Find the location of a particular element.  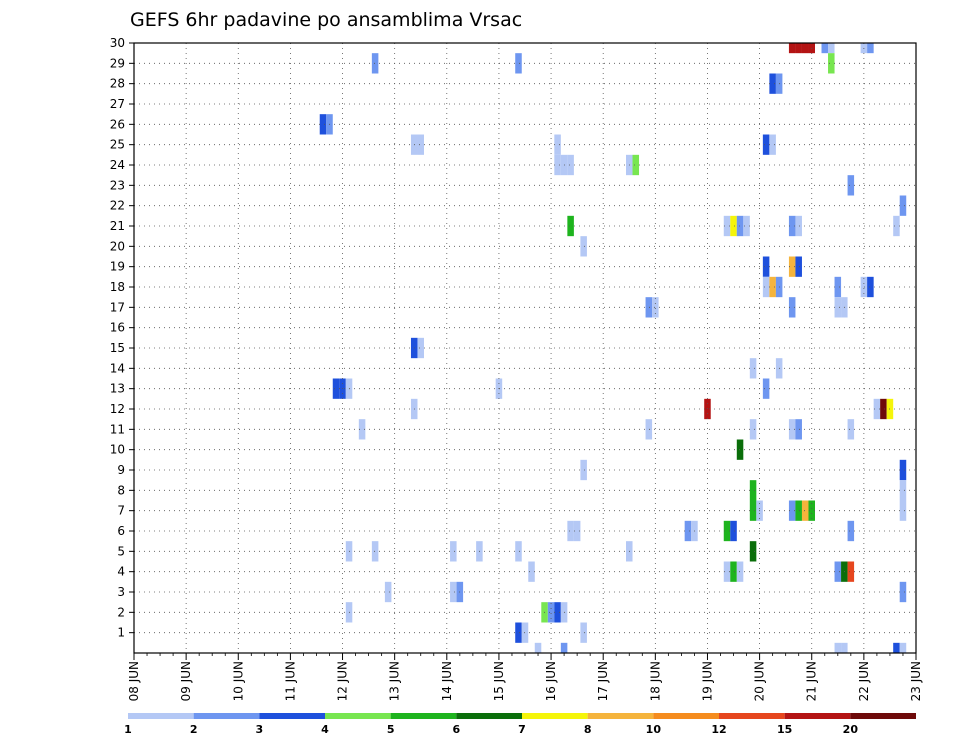

y-tick-label: 25 is located at coordinates (117, 145).